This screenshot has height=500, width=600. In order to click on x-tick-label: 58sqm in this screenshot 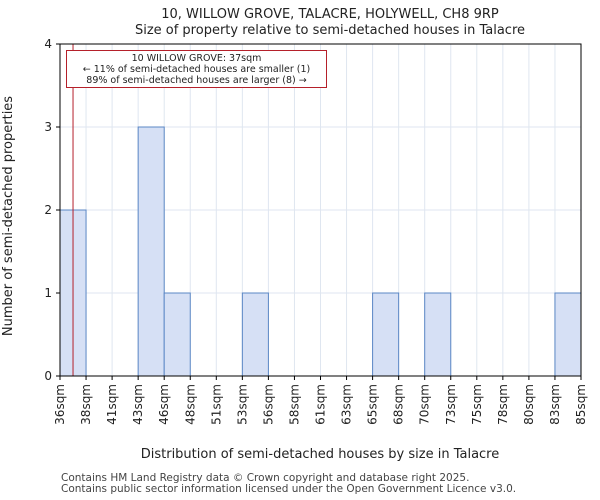, I will do `click(294, 404)`.